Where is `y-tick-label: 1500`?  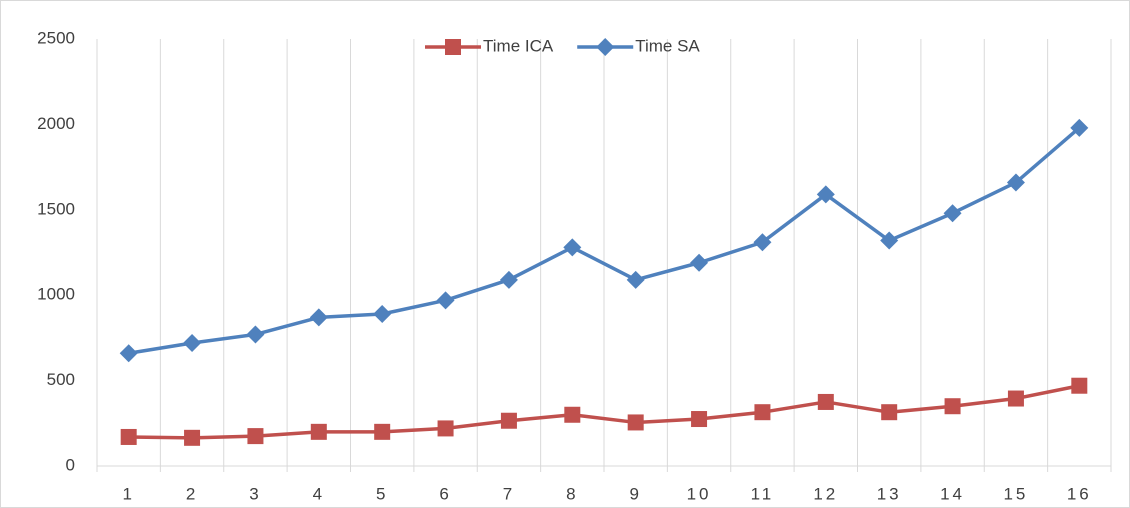 y-tick-label: 1500 is located at coordinates (56, 208).